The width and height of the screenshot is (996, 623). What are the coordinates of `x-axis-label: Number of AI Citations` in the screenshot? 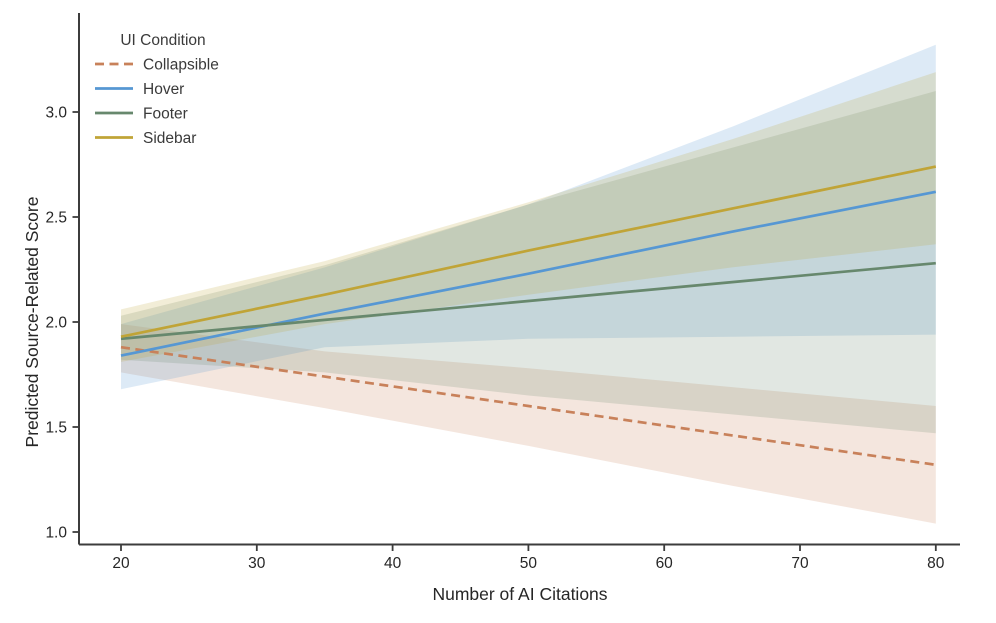 It's located at (519, 594).